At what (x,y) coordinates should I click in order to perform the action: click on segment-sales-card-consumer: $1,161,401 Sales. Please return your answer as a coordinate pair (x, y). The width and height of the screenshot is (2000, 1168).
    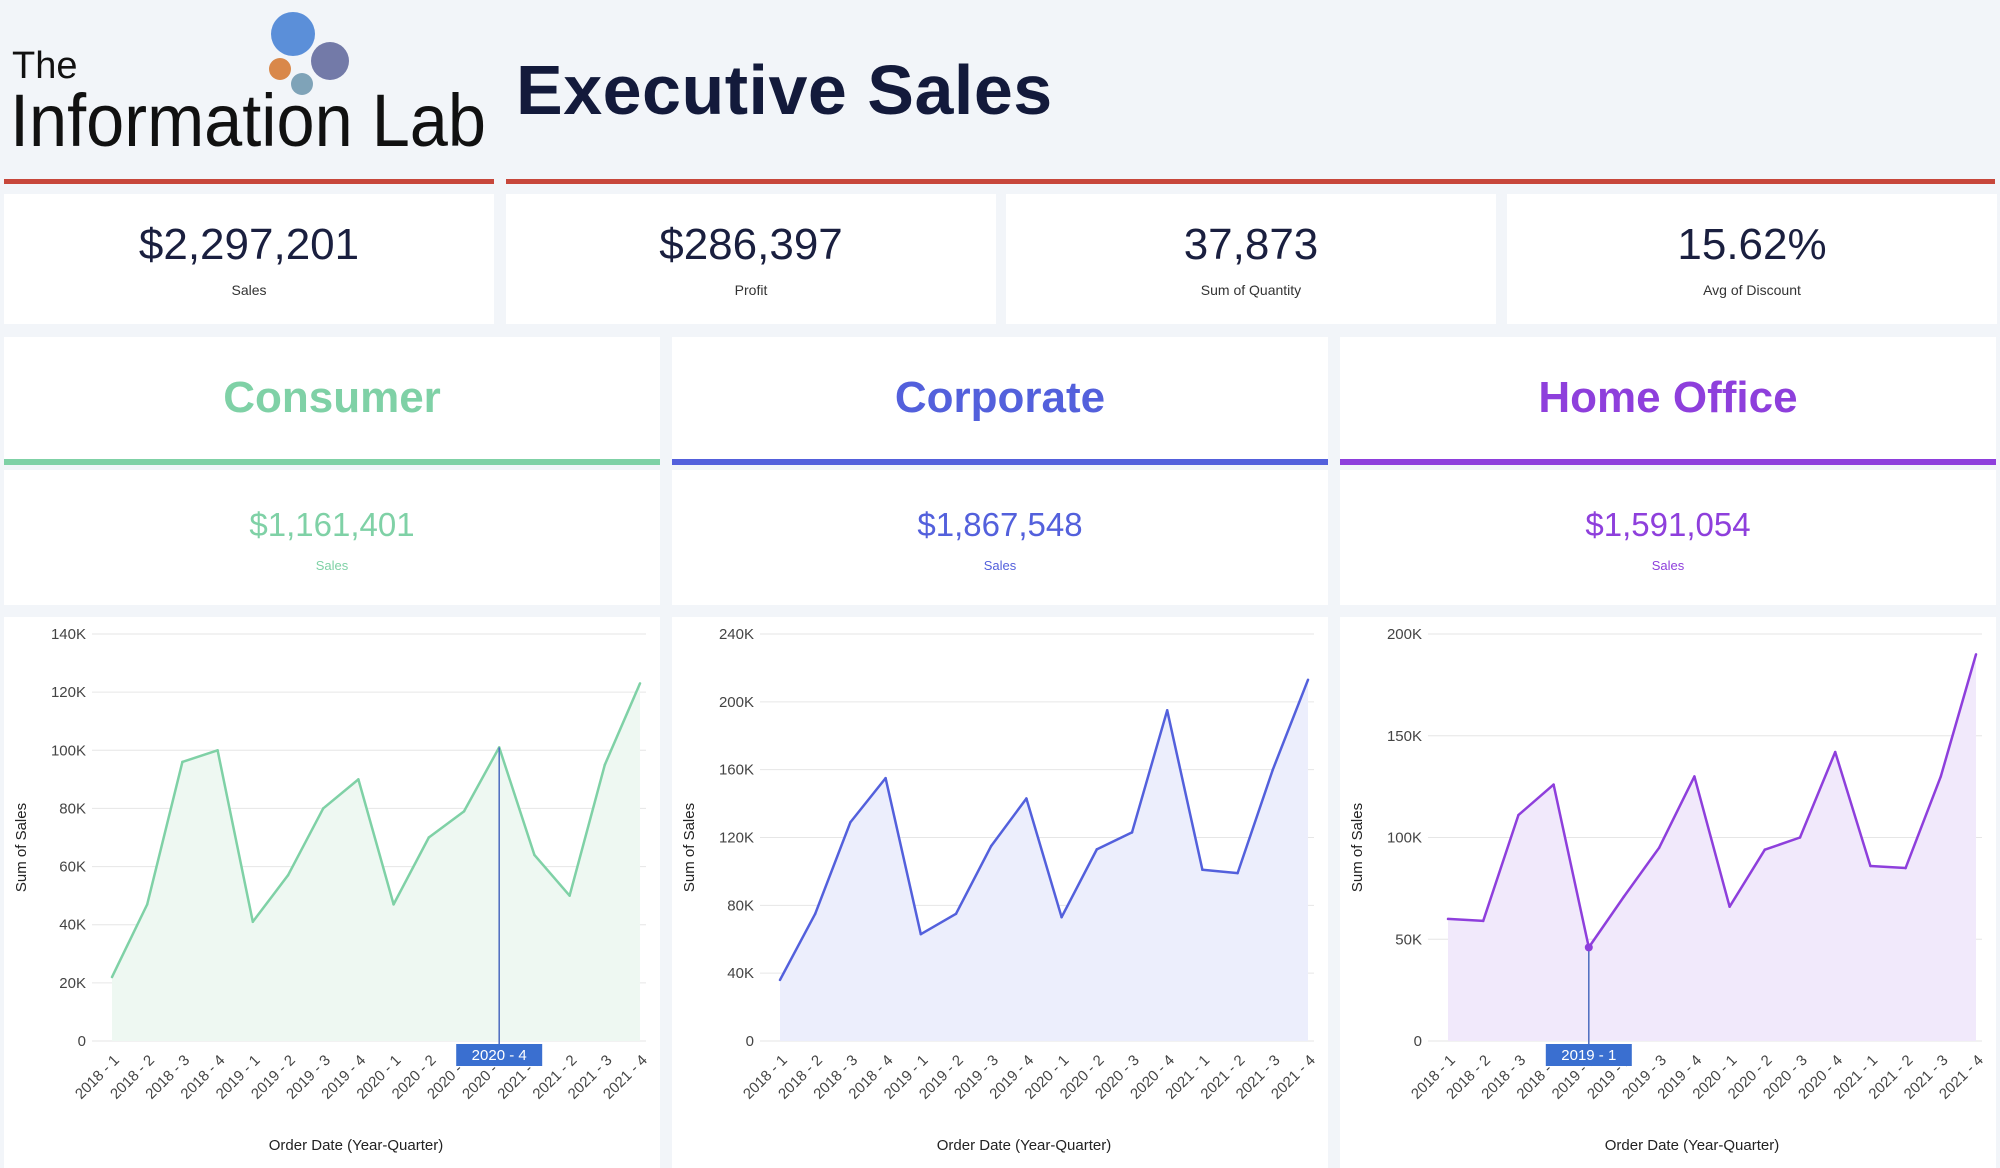
    Looking at the image, I should click on (332, 537).